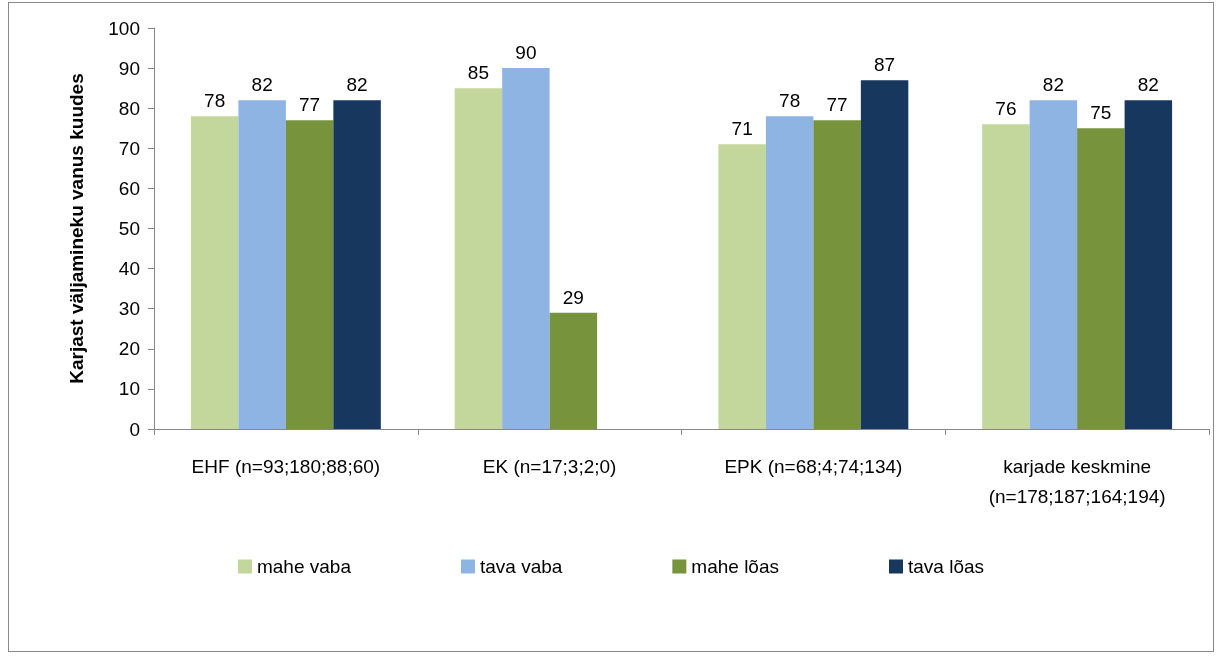 This screenshot has height=657, width=1224. Describe the element at coordinates (129, 108) in the screenshot. I see `y-tick-label: 80` at that location.